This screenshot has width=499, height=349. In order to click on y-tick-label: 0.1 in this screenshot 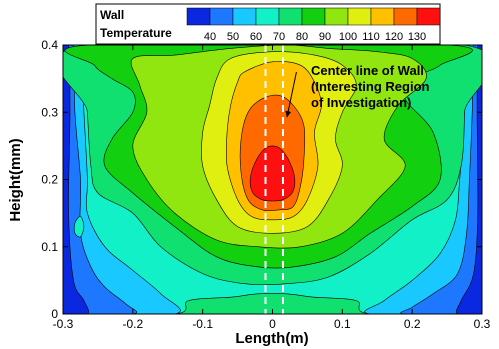, I will do `click(49, 247)`.